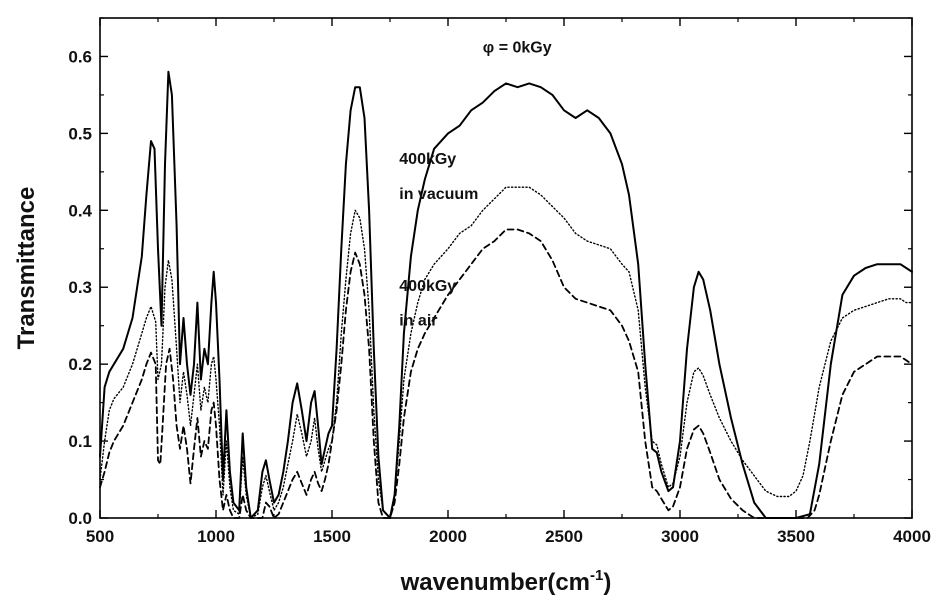 Image resolution: width=935 pixels, height=599 pixels. I want to click on x-tick-label: 3500, so click(796, 536).